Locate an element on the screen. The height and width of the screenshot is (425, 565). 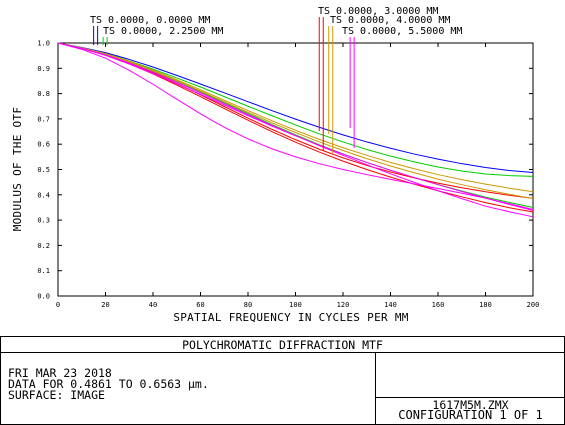
y-tick-label: 0.4 is located at coordinates (43, 195).